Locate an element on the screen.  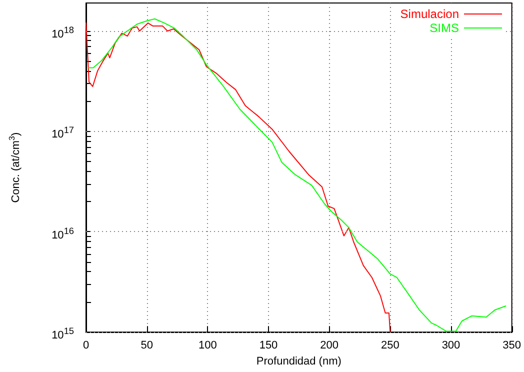
y-tick-label: 10$^{16}$ is located at coordinates (63, 233).